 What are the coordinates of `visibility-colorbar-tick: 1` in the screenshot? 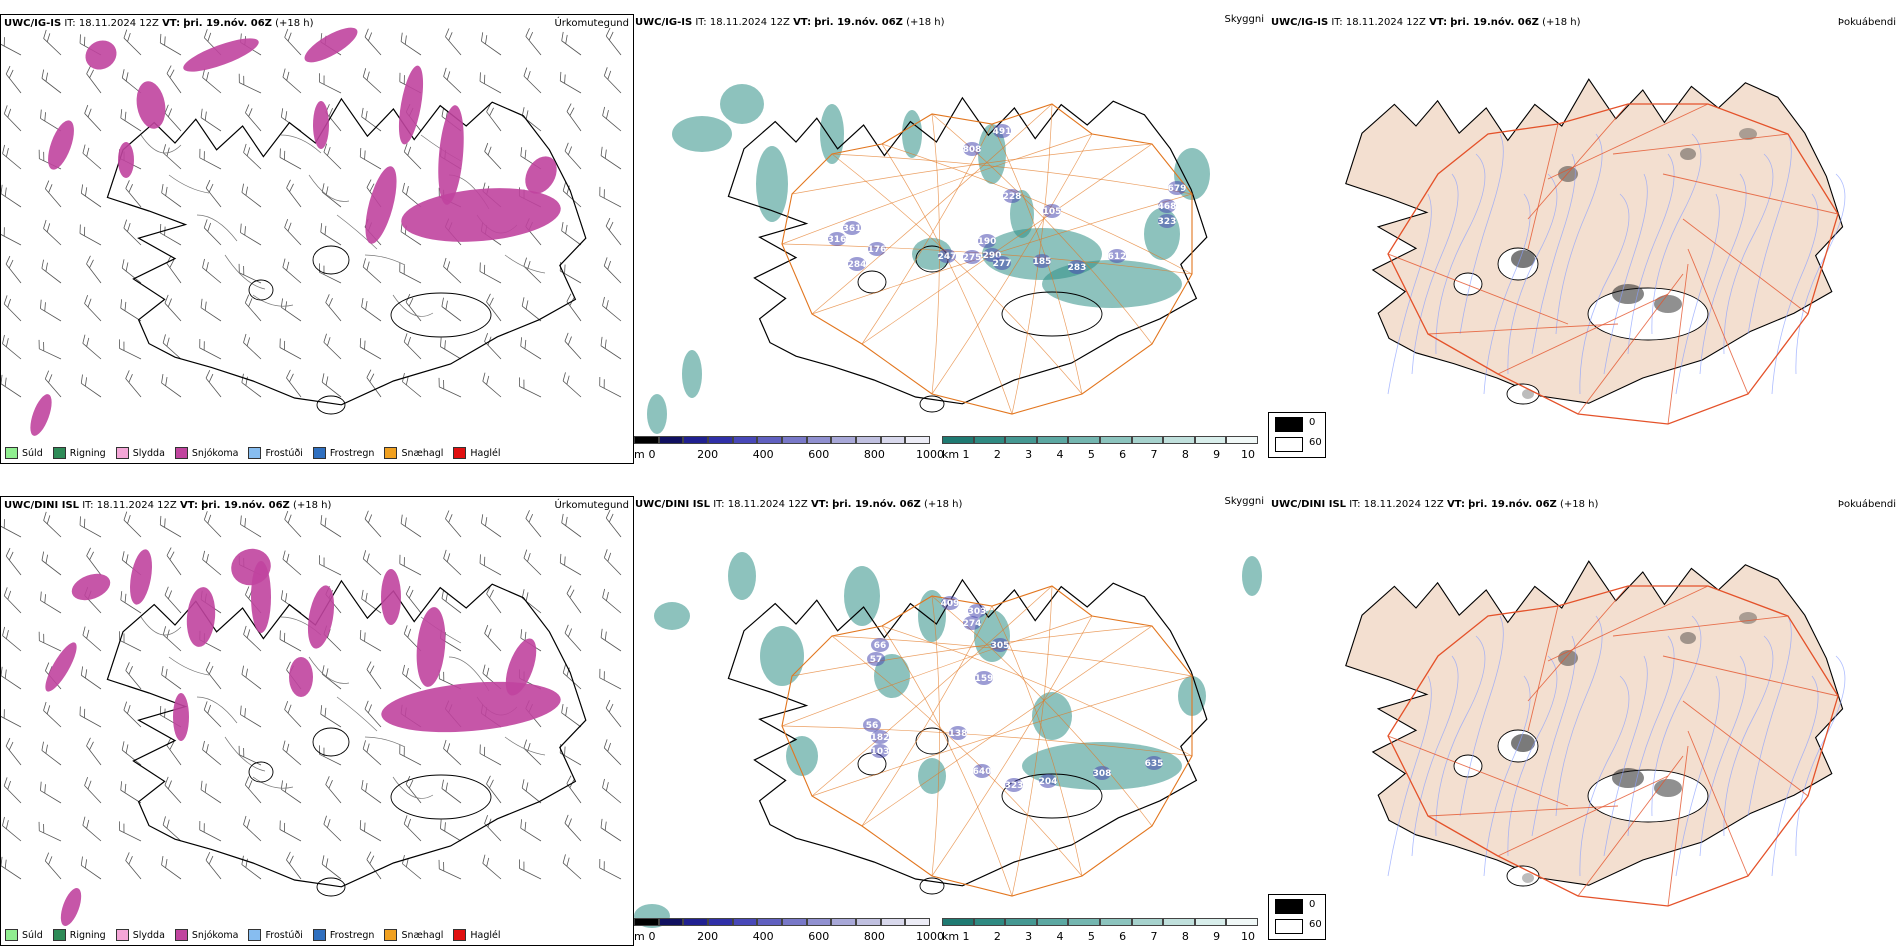 It's located at (966, 454).